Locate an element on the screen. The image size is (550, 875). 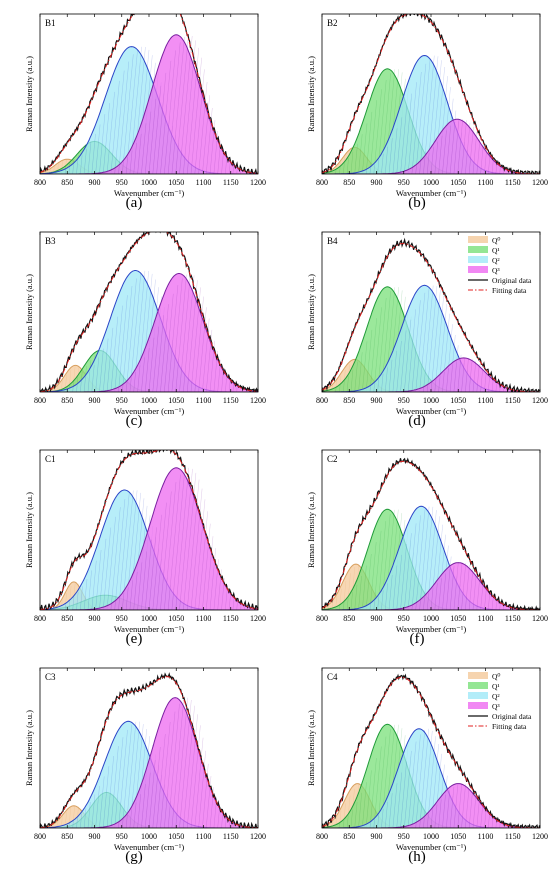
caption-f: (f) is located at coordinates (417, 639).